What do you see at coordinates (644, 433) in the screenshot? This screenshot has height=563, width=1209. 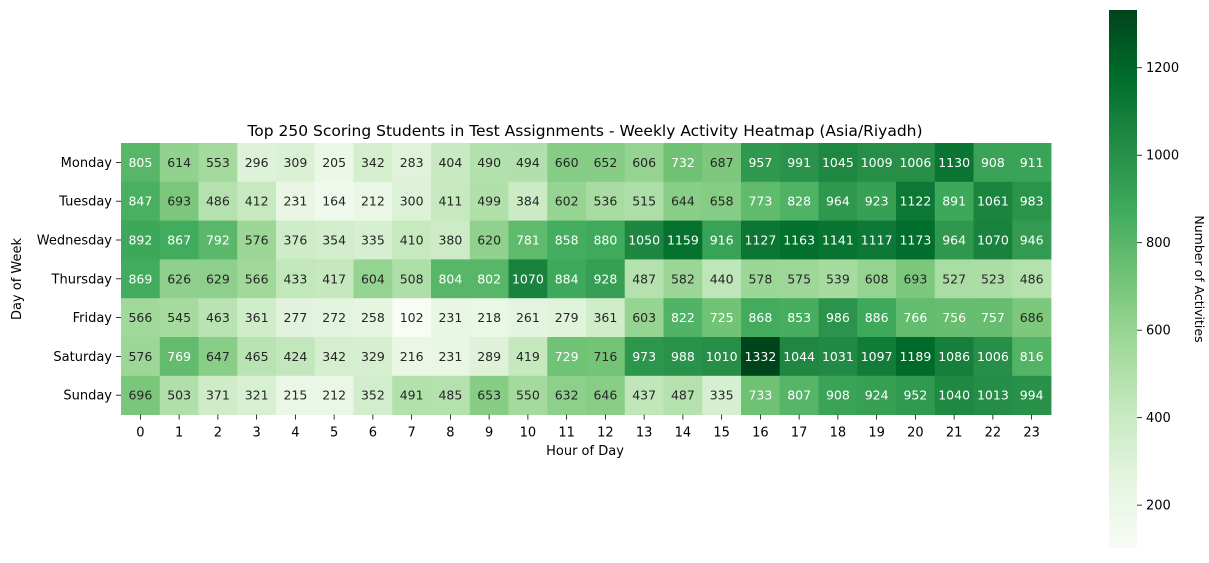 I see `x-tick-label: 13` at bounding box center [644, 433].